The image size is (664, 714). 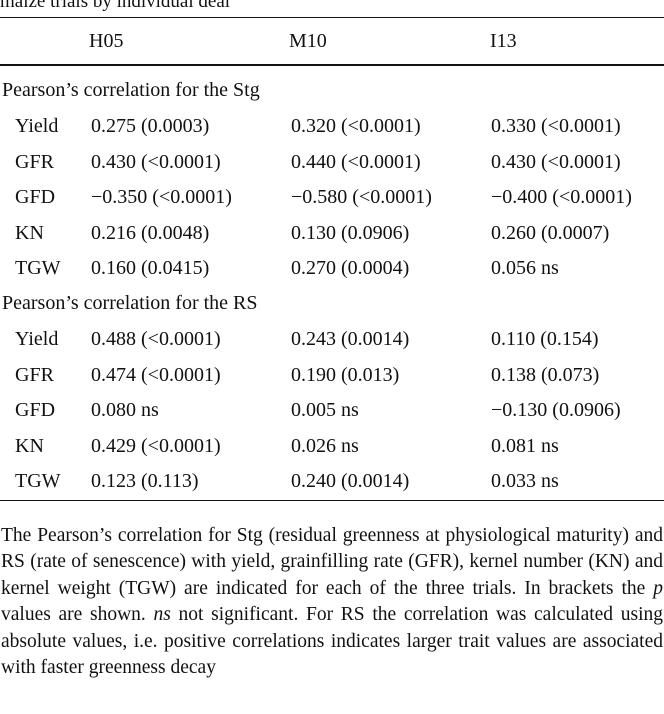 I want to click on value-cell: 0.026 ns, so click(x=325, y=445).